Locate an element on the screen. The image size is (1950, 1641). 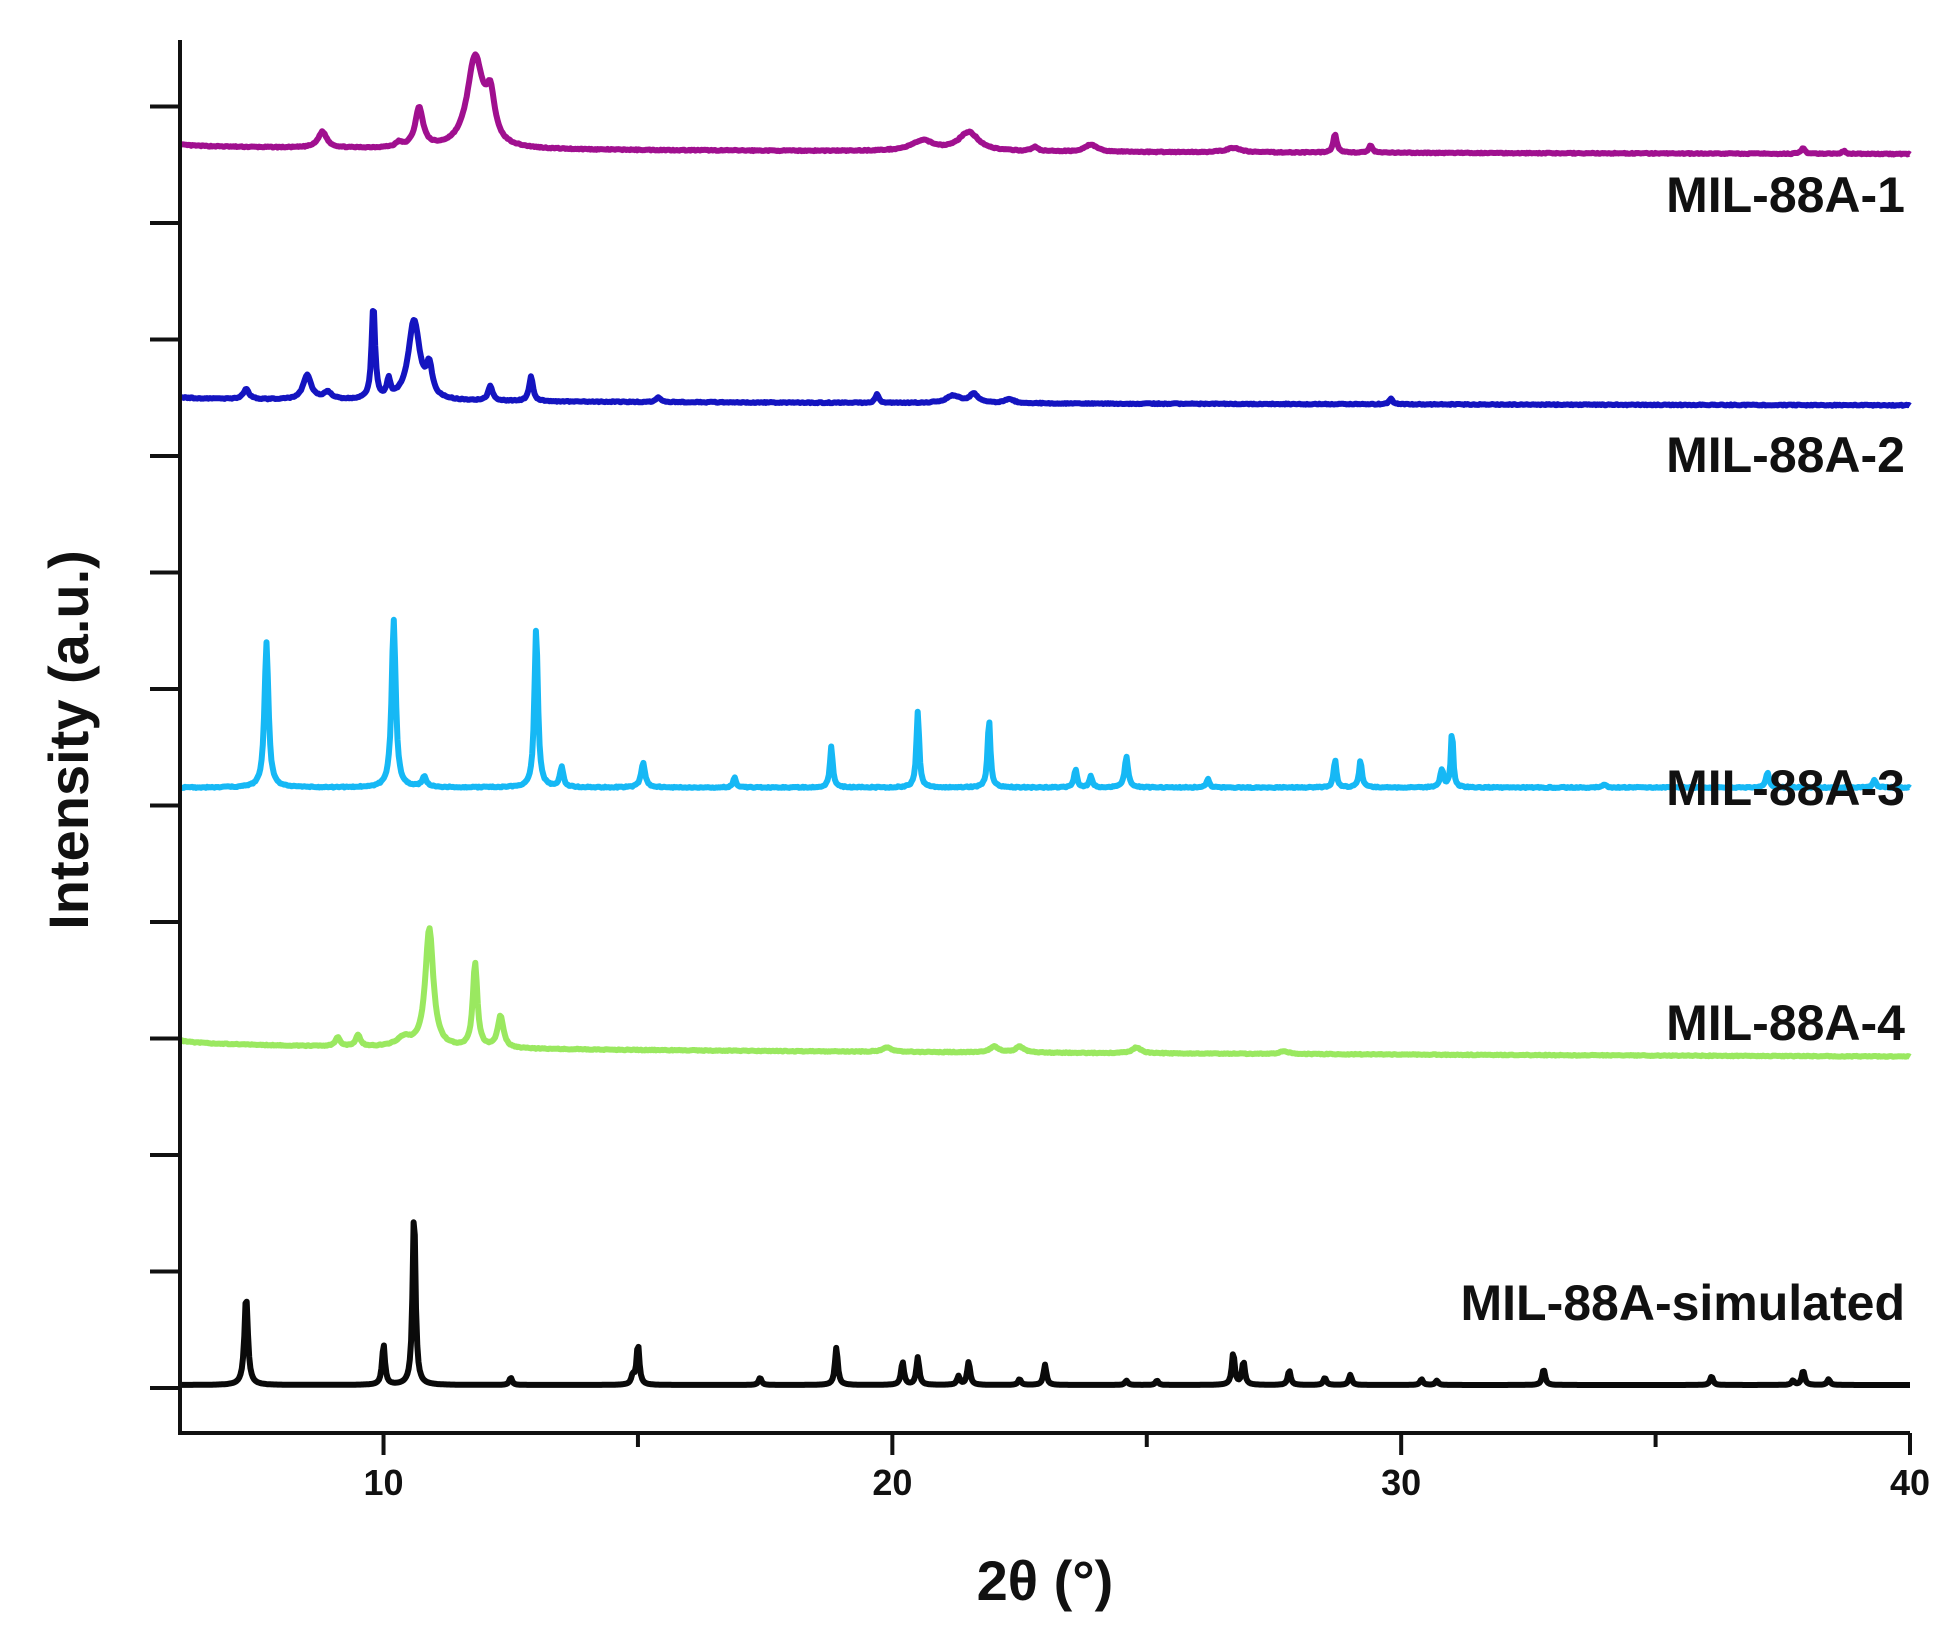
x-tick-label: 30 is located at coordinates (1401, 1482).